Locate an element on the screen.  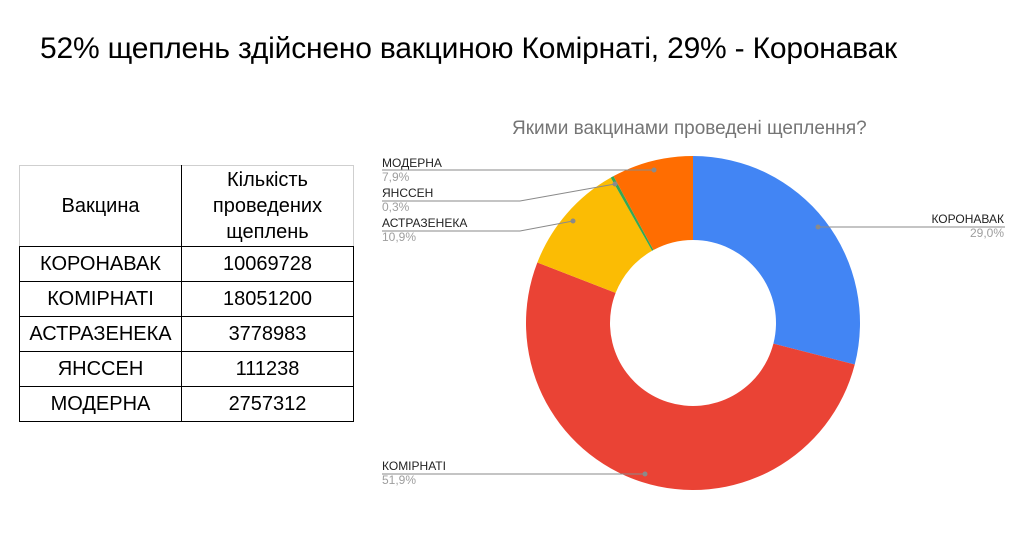
table-row: КОРОНАВАК 10069728 is located at coordinates (186, 264).